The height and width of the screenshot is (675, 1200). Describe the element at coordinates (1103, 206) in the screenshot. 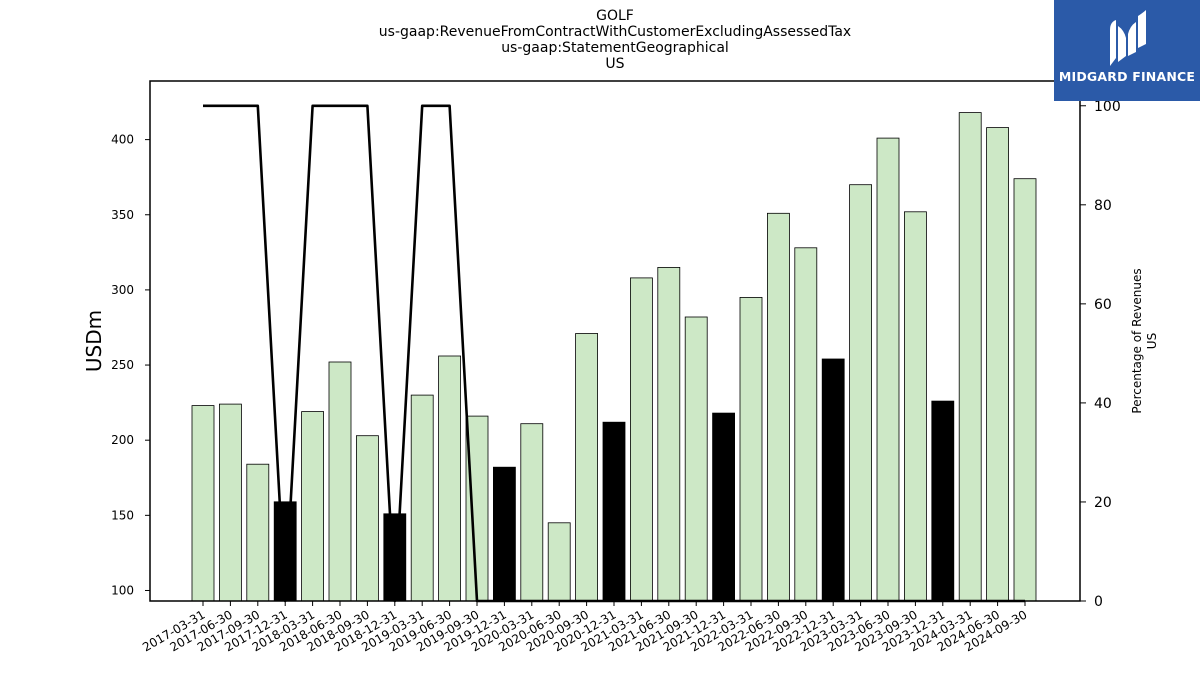

I see `y2-tick-label: 80` at that location.